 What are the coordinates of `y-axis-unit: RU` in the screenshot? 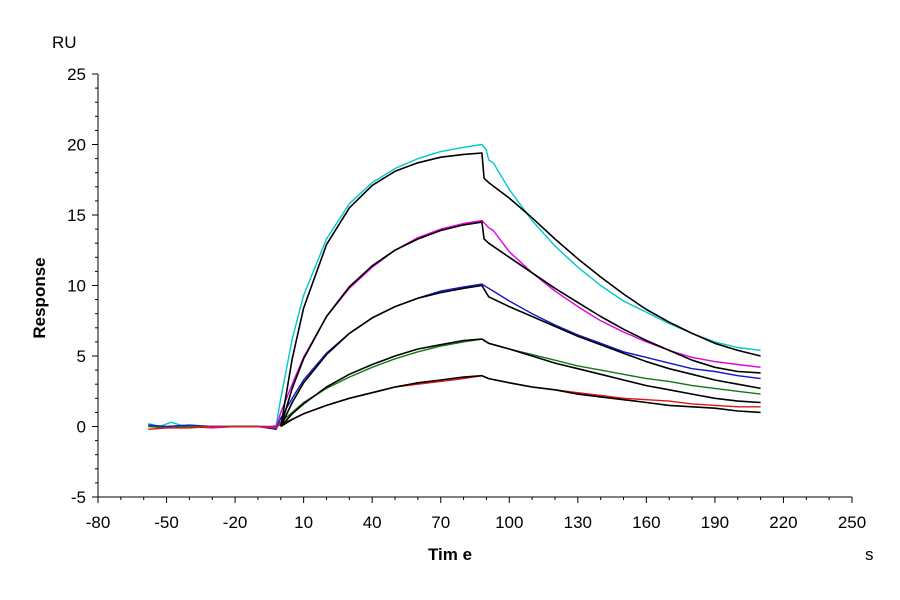 It's located at (64, 42).